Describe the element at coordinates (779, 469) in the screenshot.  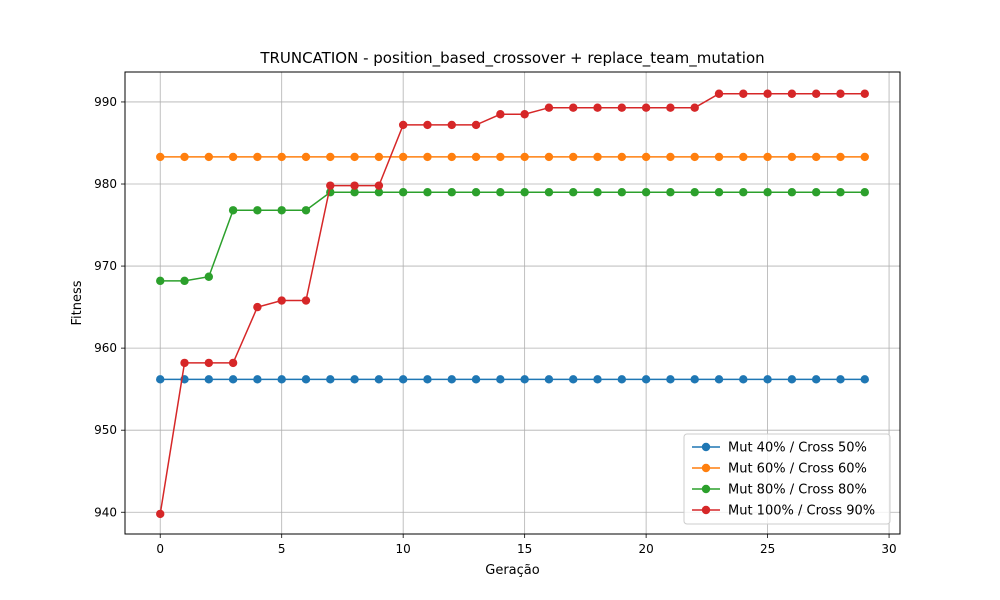
I see `legend-item: Mut 60% / Cross 60%` at that location.